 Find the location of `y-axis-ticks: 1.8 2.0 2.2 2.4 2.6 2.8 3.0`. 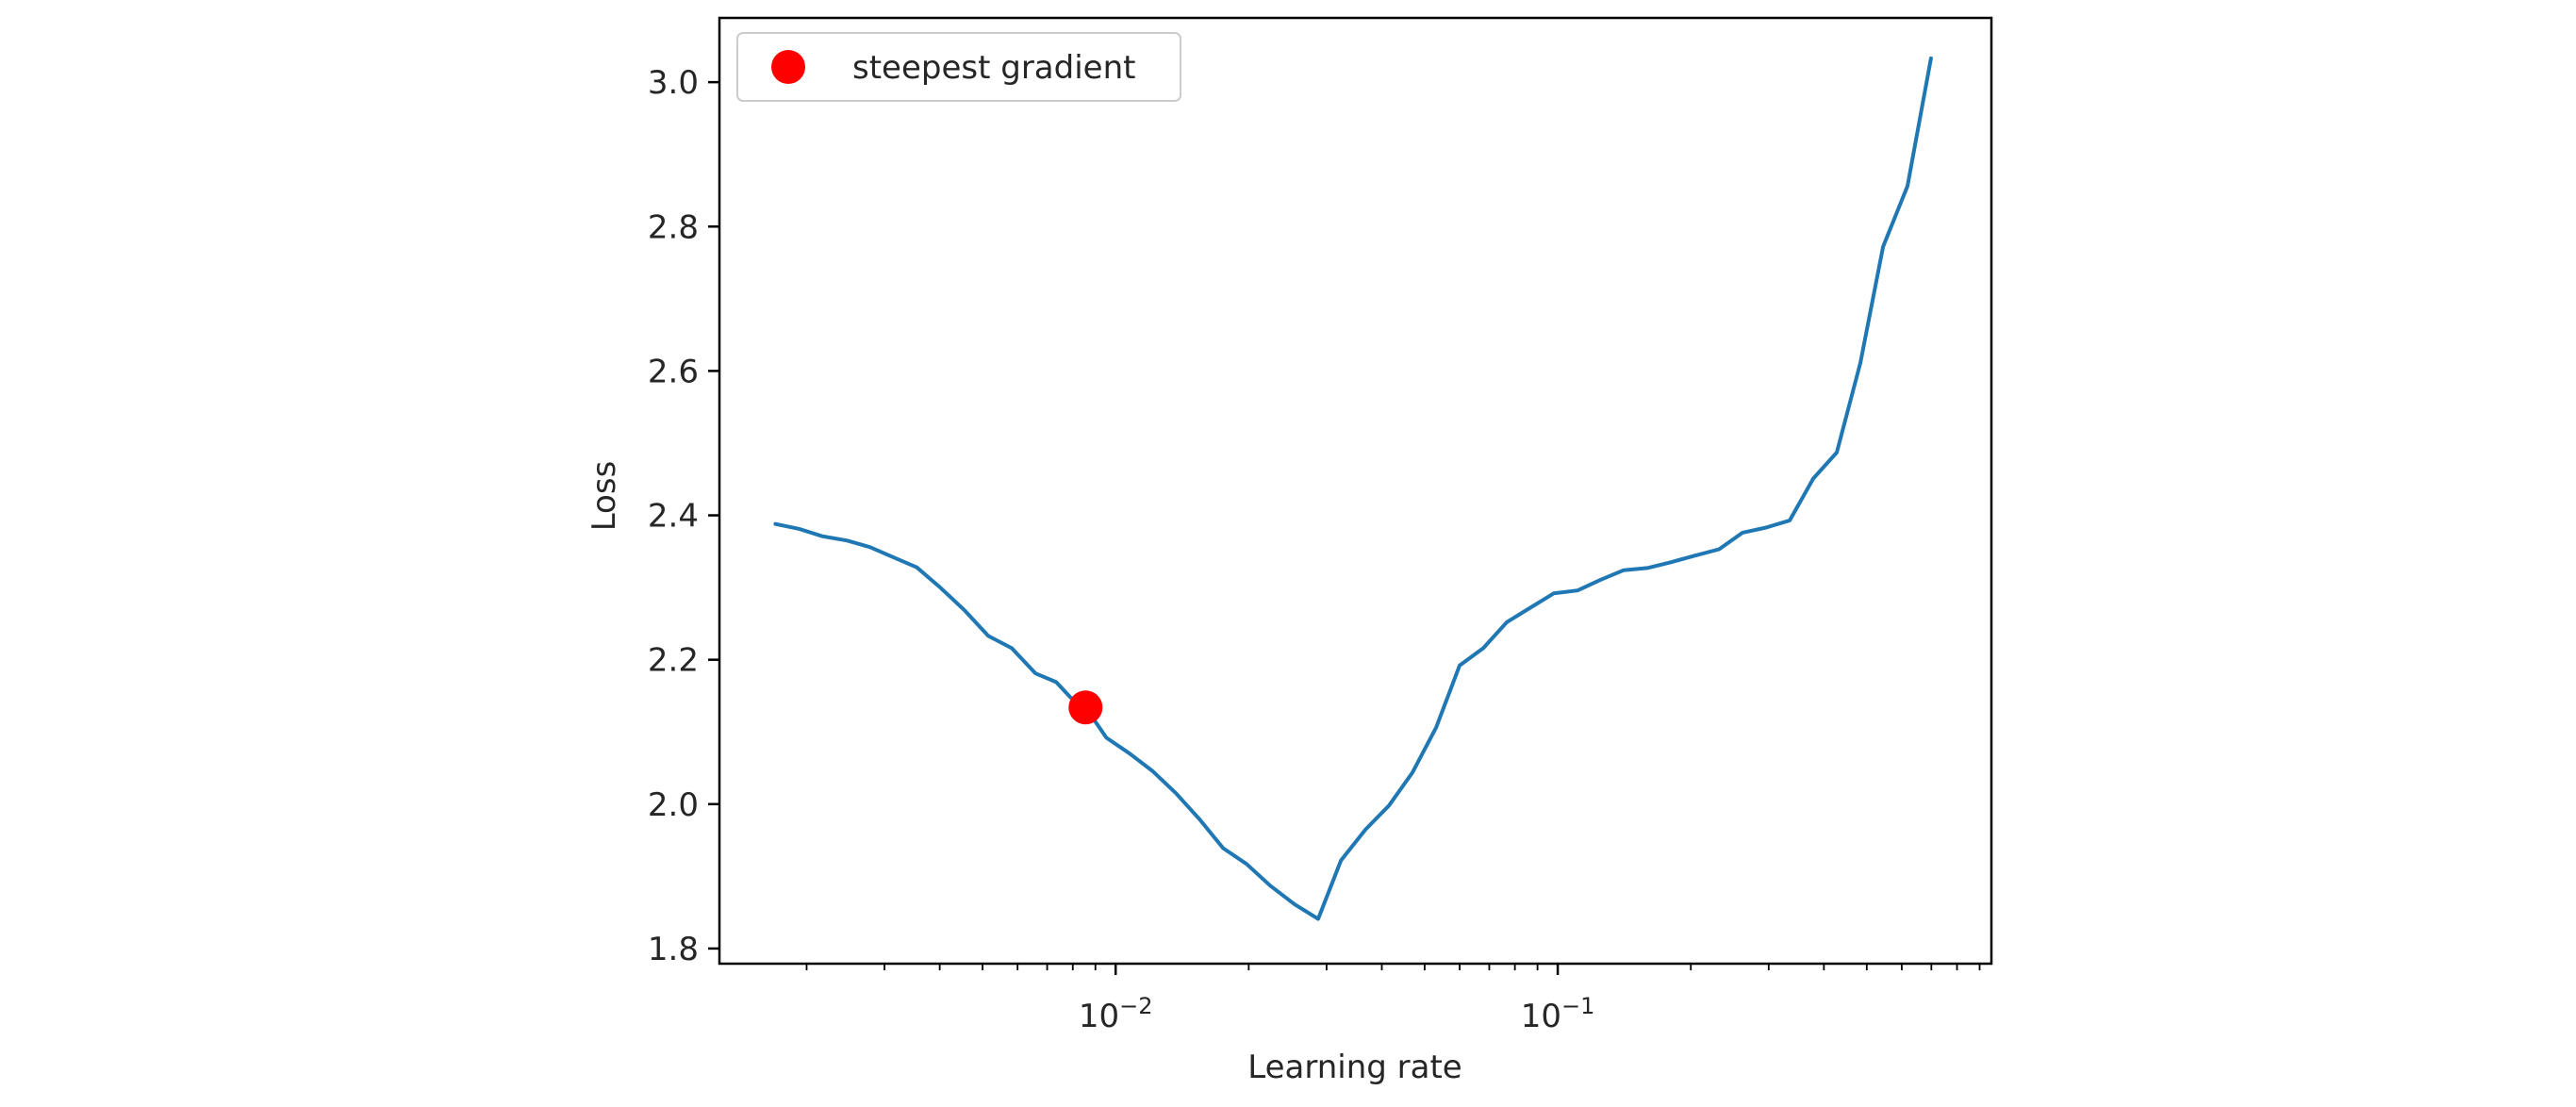

y-axis-ticks: 1.8 2.0 2.2 2.4 2.6 2.8 3.0 is located at coordinates (683, 516).